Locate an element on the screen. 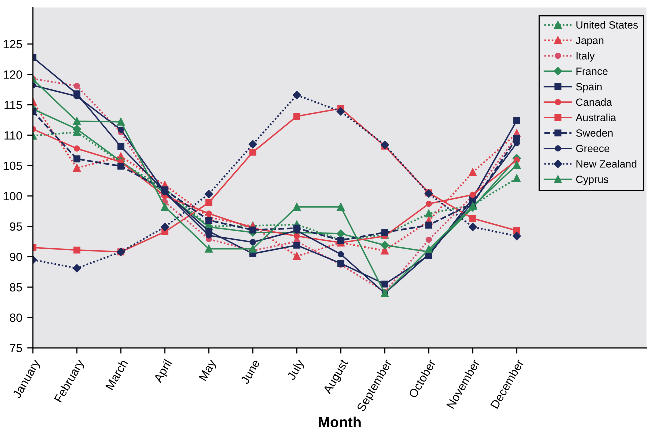  x-axis-title: Month is located at coordinates (340, 422).